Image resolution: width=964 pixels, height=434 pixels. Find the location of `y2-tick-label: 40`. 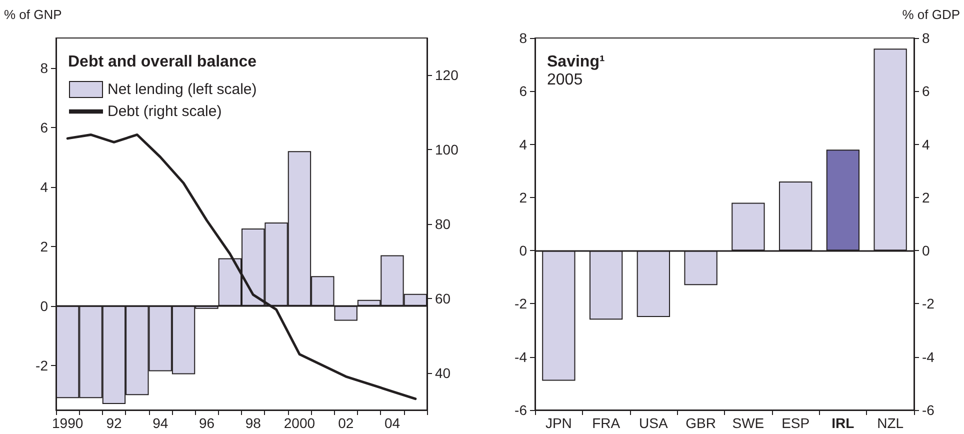

y2-tick-label: 40 is located at coordinates (443, 372).